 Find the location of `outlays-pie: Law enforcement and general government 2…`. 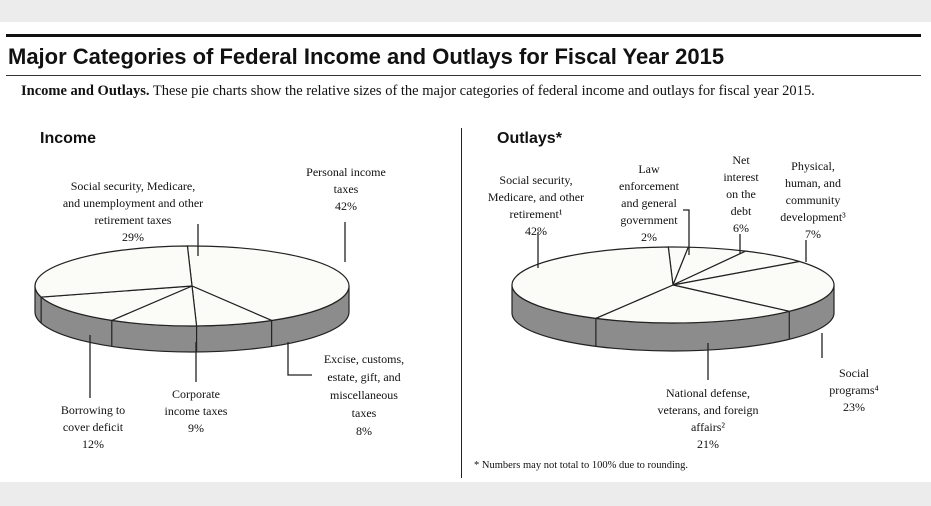

outlays-pie: Law enforcement and general government 2… is located at coordinates (673, 299).